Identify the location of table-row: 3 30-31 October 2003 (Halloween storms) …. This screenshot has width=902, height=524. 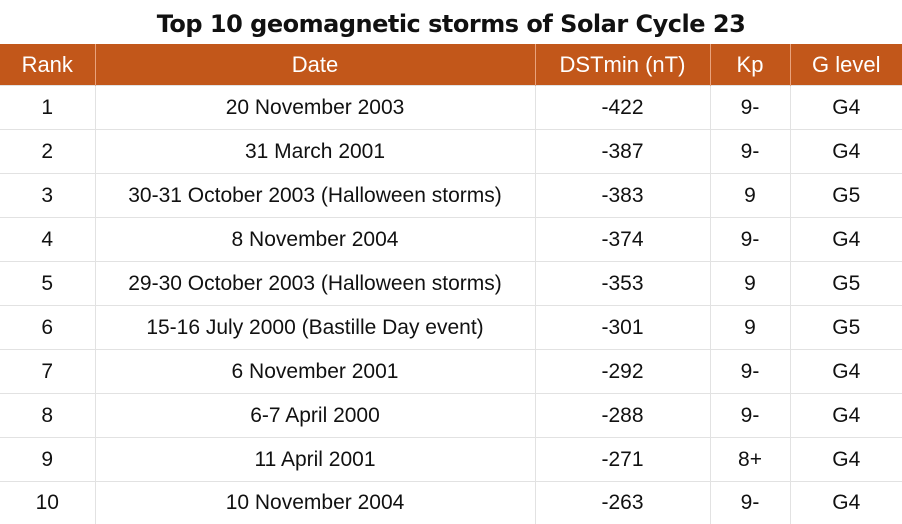
(451, 196).